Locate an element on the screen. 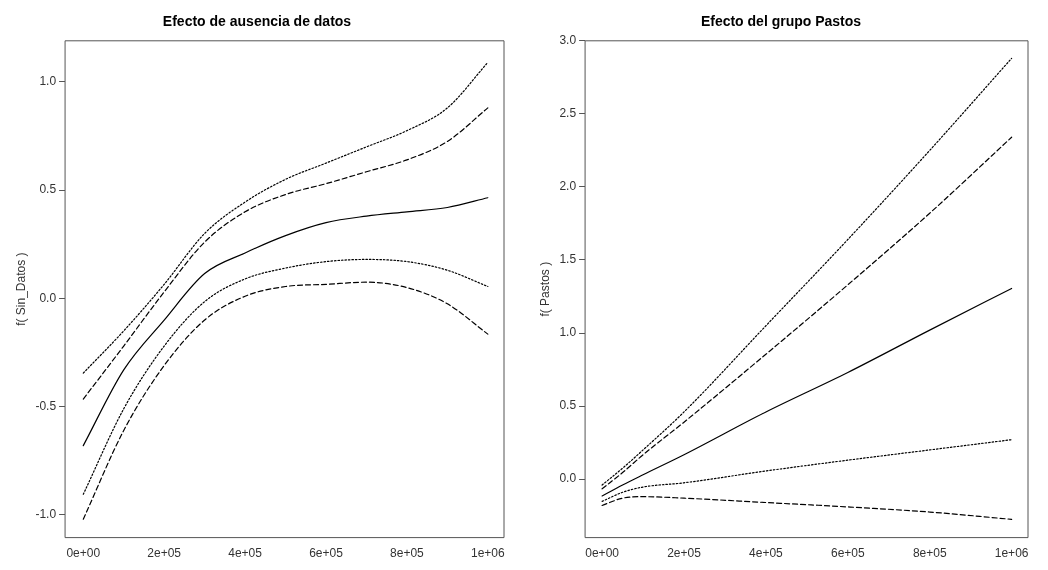 The height and width of the screenshot is (570, 1048). y-axis-title: f( Pastos ) is located at coordinates (544, 289).